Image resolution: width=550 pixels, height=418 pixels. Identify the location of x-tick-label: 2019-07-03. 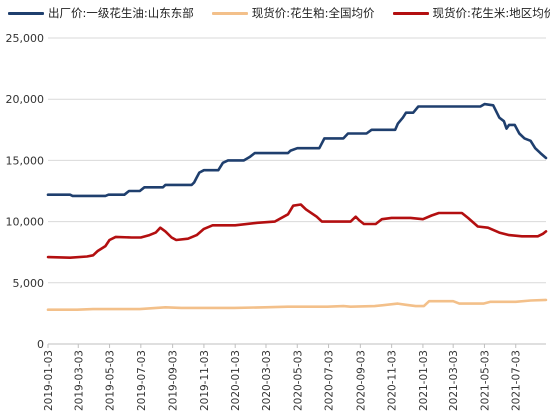
(142, 380).